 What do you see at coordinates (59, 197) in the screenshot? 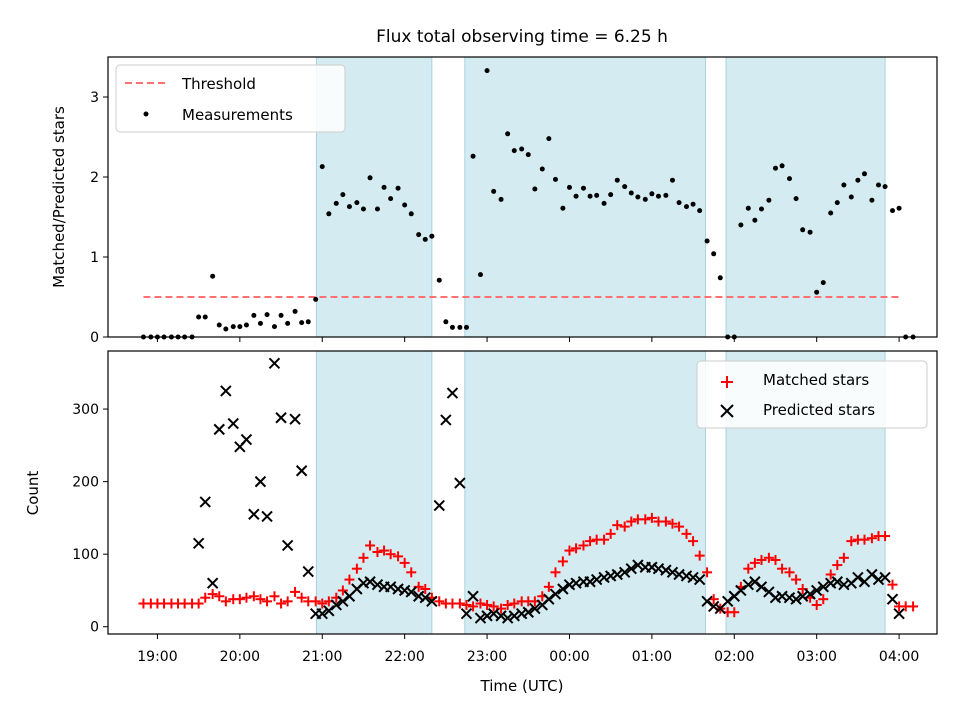
I see `top-y-axis-label: Matched/Predicted stars` at bounding box center [59, 197].